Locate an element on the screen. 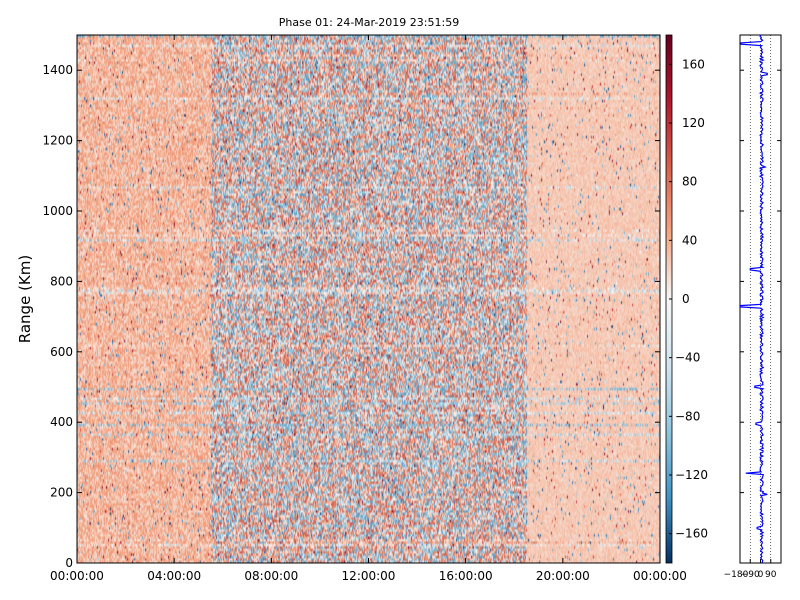 The image size is (800, 600). colorbar-tick-label: 160 is located at coordinates (693, 64).